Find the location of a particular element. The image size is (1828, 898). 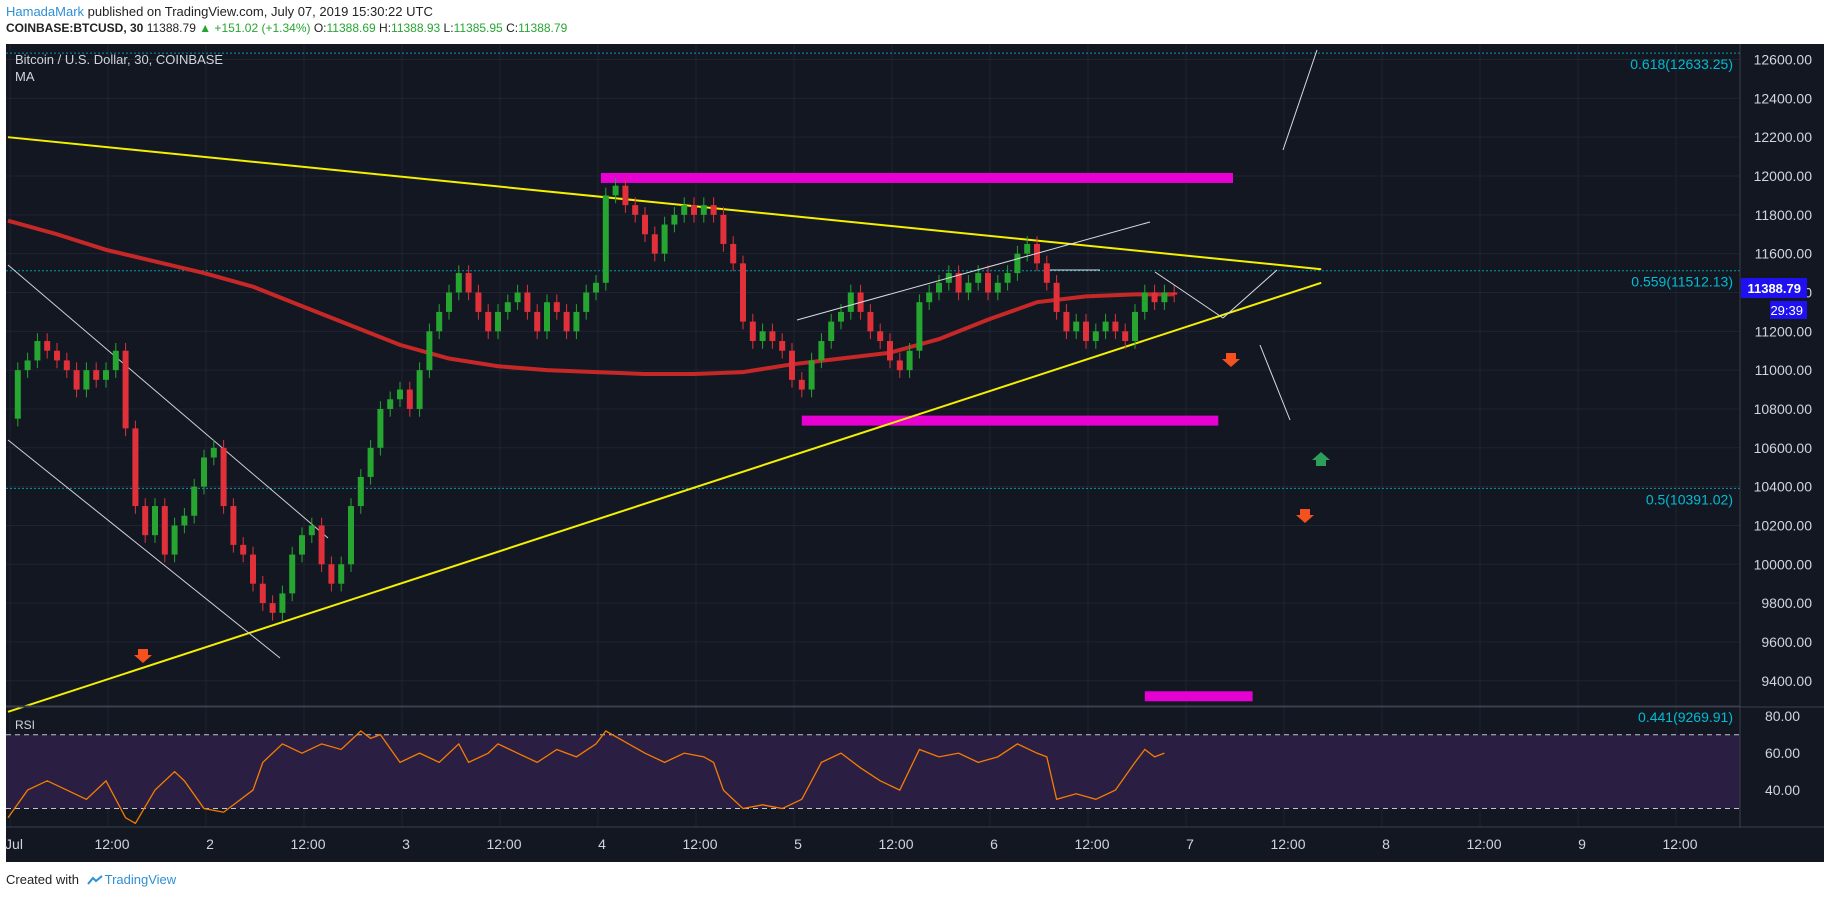

down-arrow-icon is located at coordinates (1305, 516).